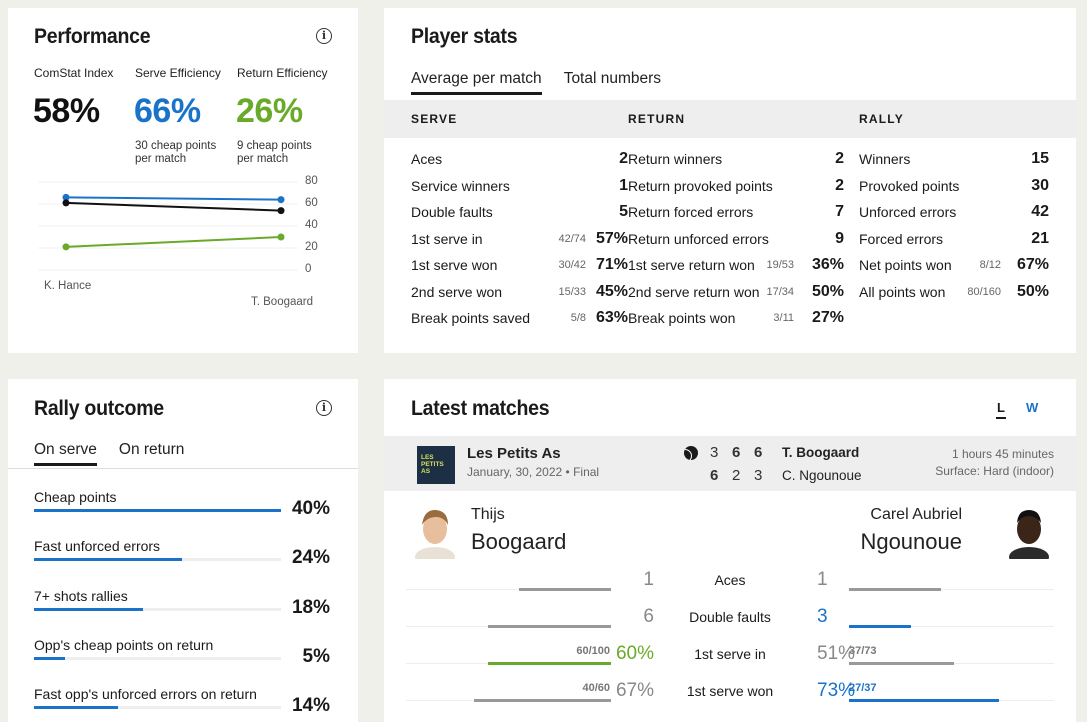 This screenshot has width=1087, height=722. I want to click on stat-value: 36%, so click(827, 264).